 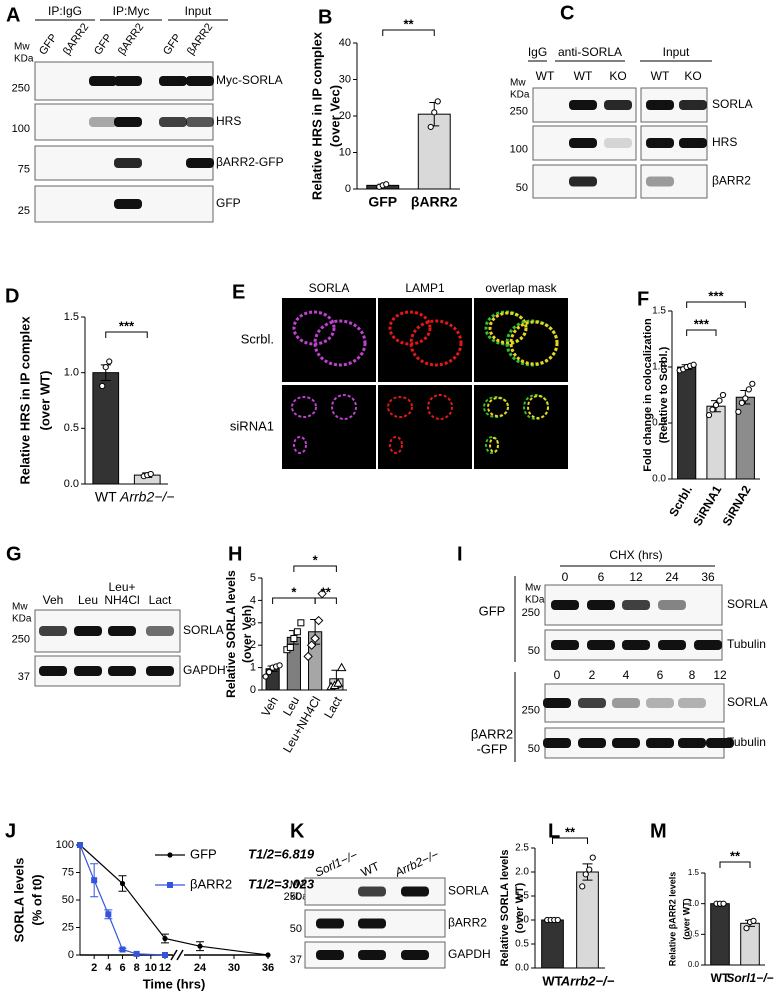 What do you see at coordinates (749, 978) in the screenshot?
I see `x-tick-label: Sorl1−/−` at bounding box center [749, 978].